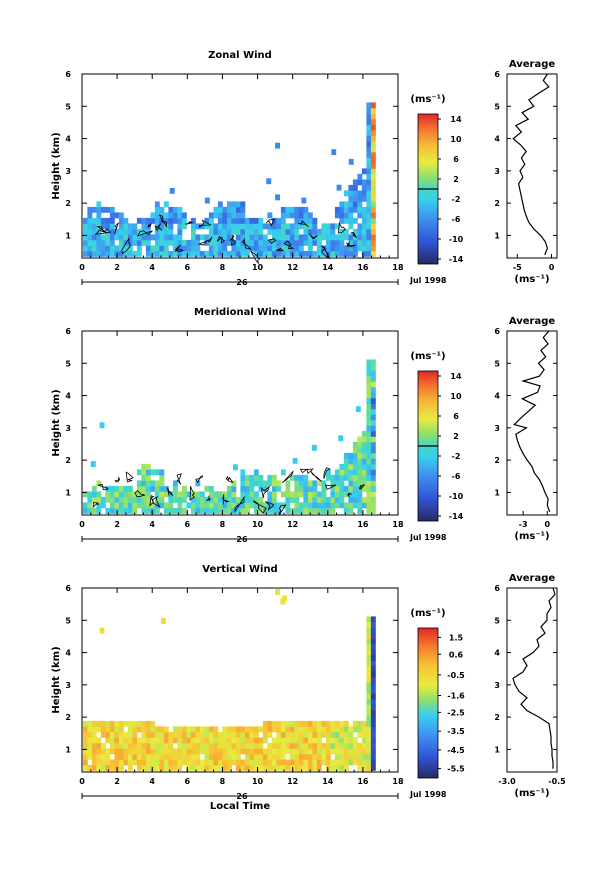 This screenshot has height=873, width=611. Describe the element at coordinates (456, 654) in the screenshot. I see `colorbar-tick-label: 0.6` at that location.